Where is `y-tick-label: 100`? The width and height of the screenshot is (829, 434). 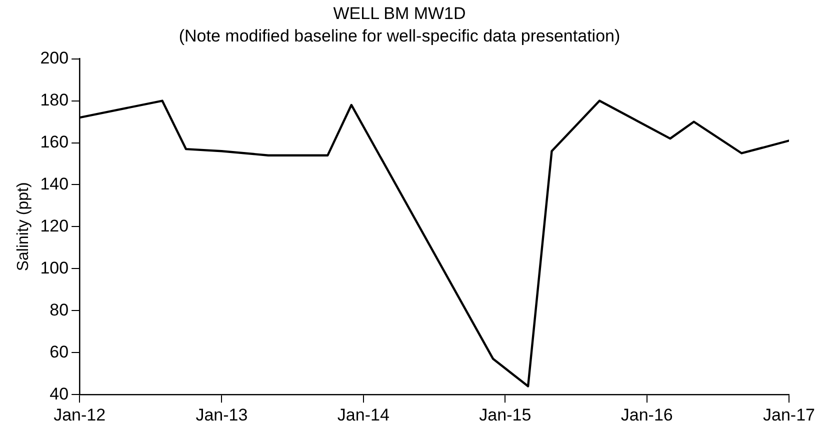
y-tick-label: 100 is located at coordinates (54, 268).